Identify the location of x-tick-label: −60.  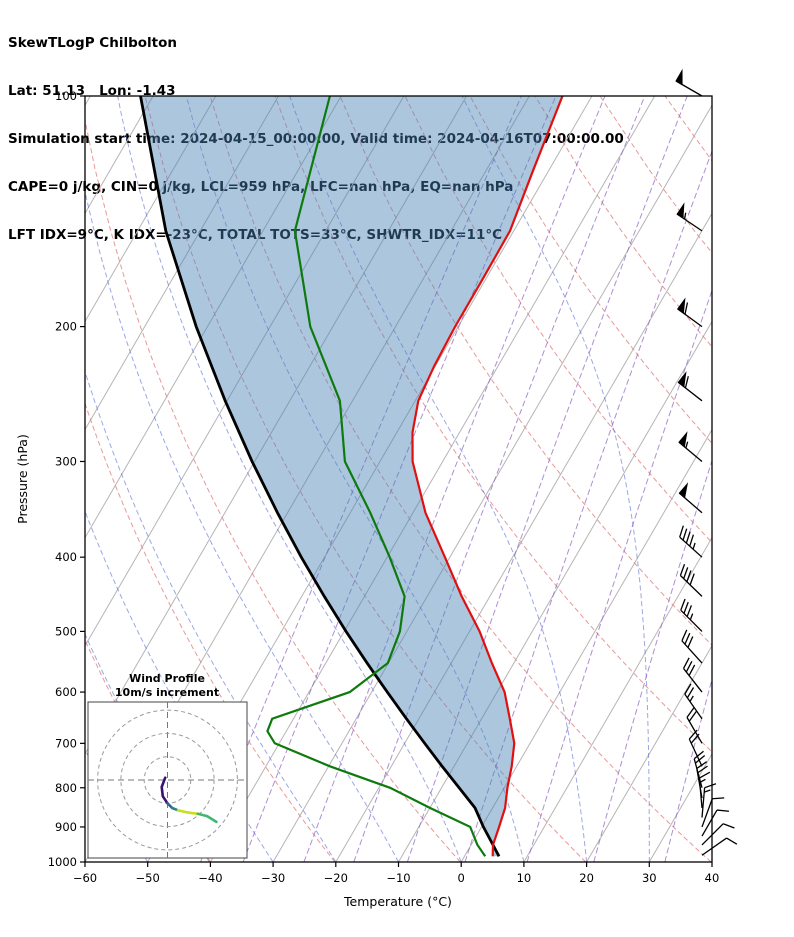
(85, 878).